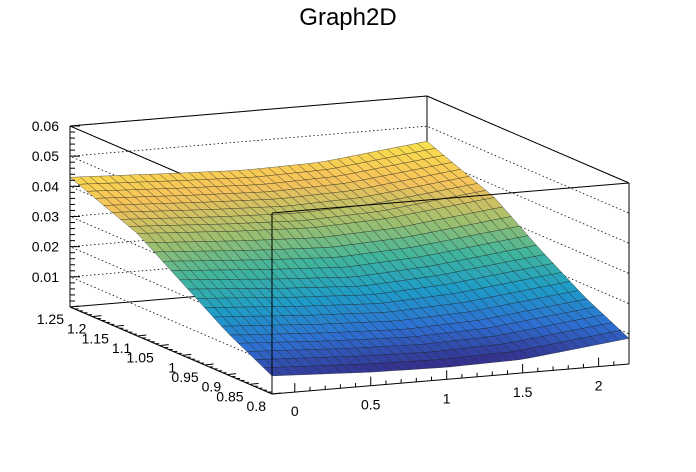  I want to click on x-tick-label: 0.5, so click(371, 405).